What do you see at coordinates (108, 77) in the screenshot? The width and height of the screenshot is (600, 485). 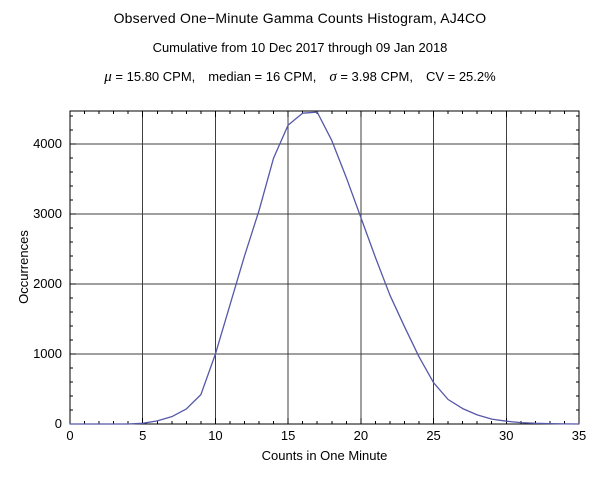 I see `mu-symbol: μ` at bounding box center [108, 77].